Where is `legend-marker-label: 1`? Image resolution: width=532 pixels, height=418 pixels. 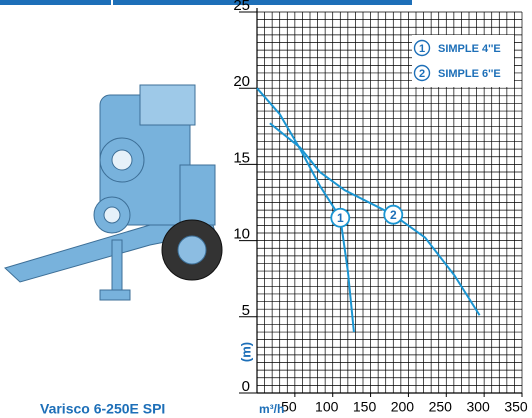 legend-marker-label: 1 is located at coordinates (422, 49).